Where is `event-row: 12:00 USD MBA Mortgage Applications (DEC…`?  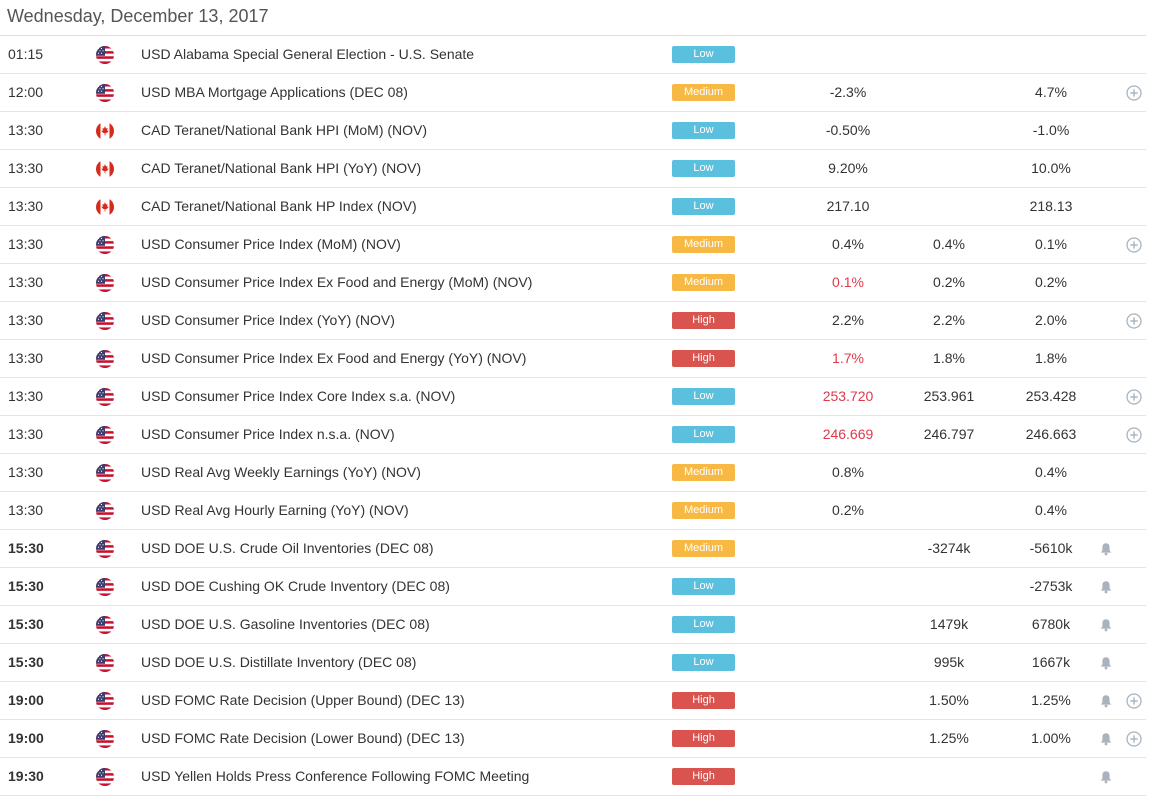 event-row: 12:00 USD MBA Mortgage Applications (DEC… is located at coordinates (573, 93).